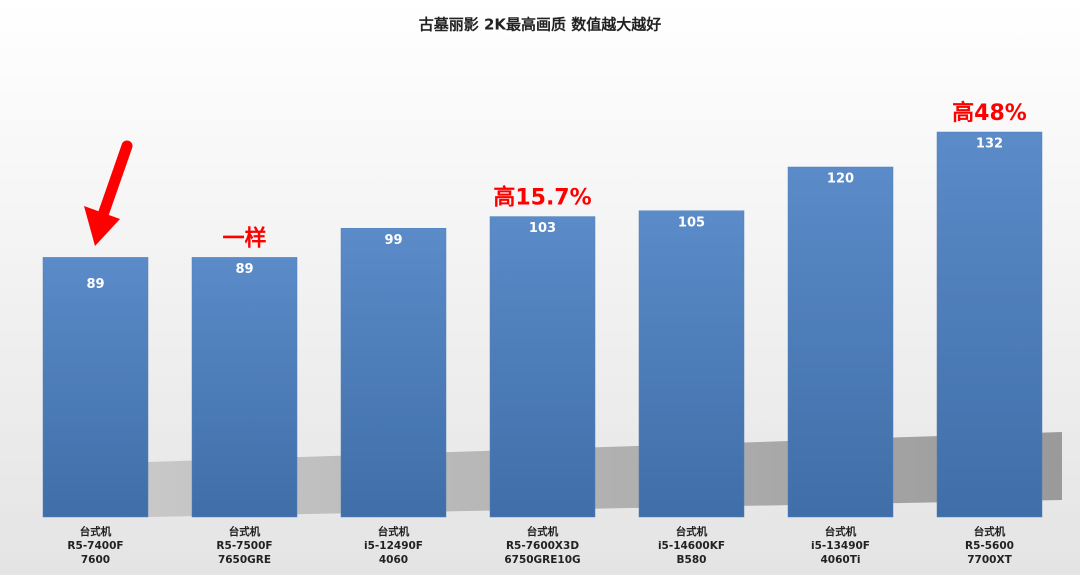 This screenshot has height=575, width=1080. What do you see at coordinates (989, 546) in the screenshot?
I see `x-tick-label: R5-5600` at bounding box center [989, 546].